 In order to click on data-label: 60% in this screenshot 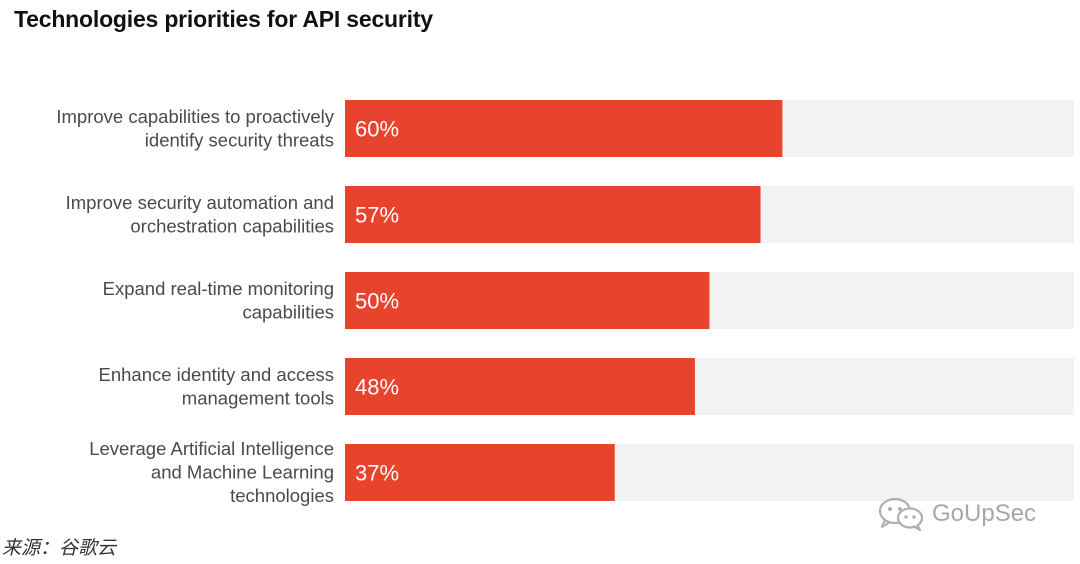, I will do `click(377, 129)`.